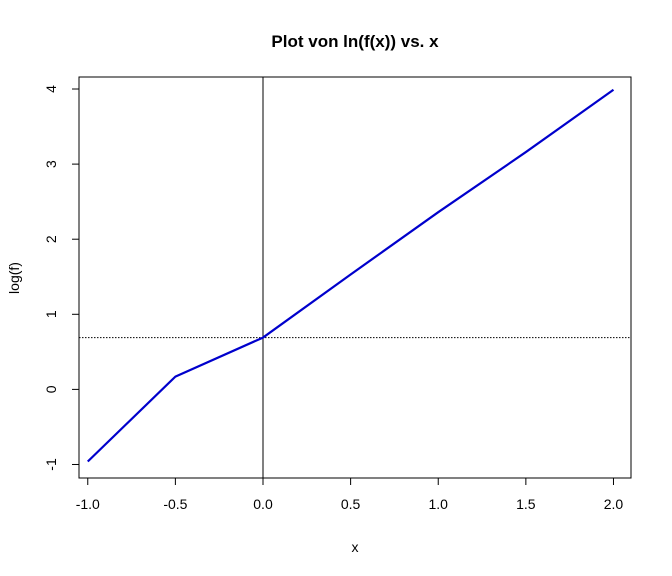 The width and height of the screenshot is (672, 576). I want to click on y-tick-label: 0, so click(51, 389).